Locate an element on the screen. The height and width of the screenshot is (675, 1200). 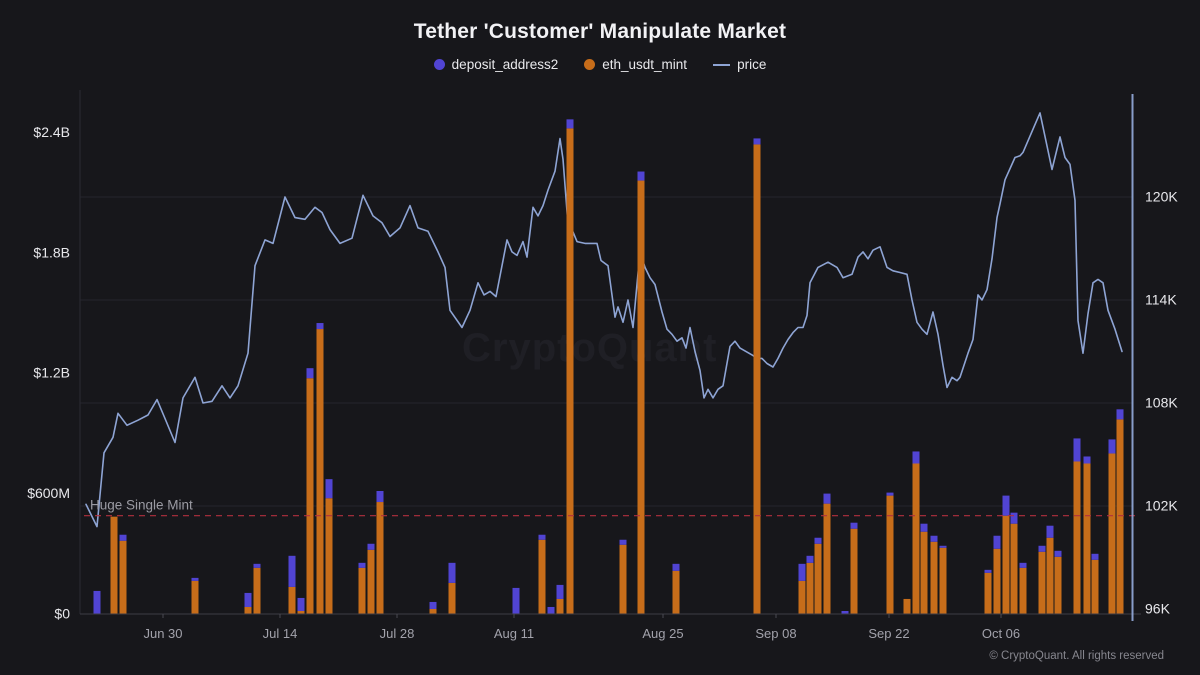
page-title: Tether 'Customer' Manipulate Market is located at coordinates (600, 31).